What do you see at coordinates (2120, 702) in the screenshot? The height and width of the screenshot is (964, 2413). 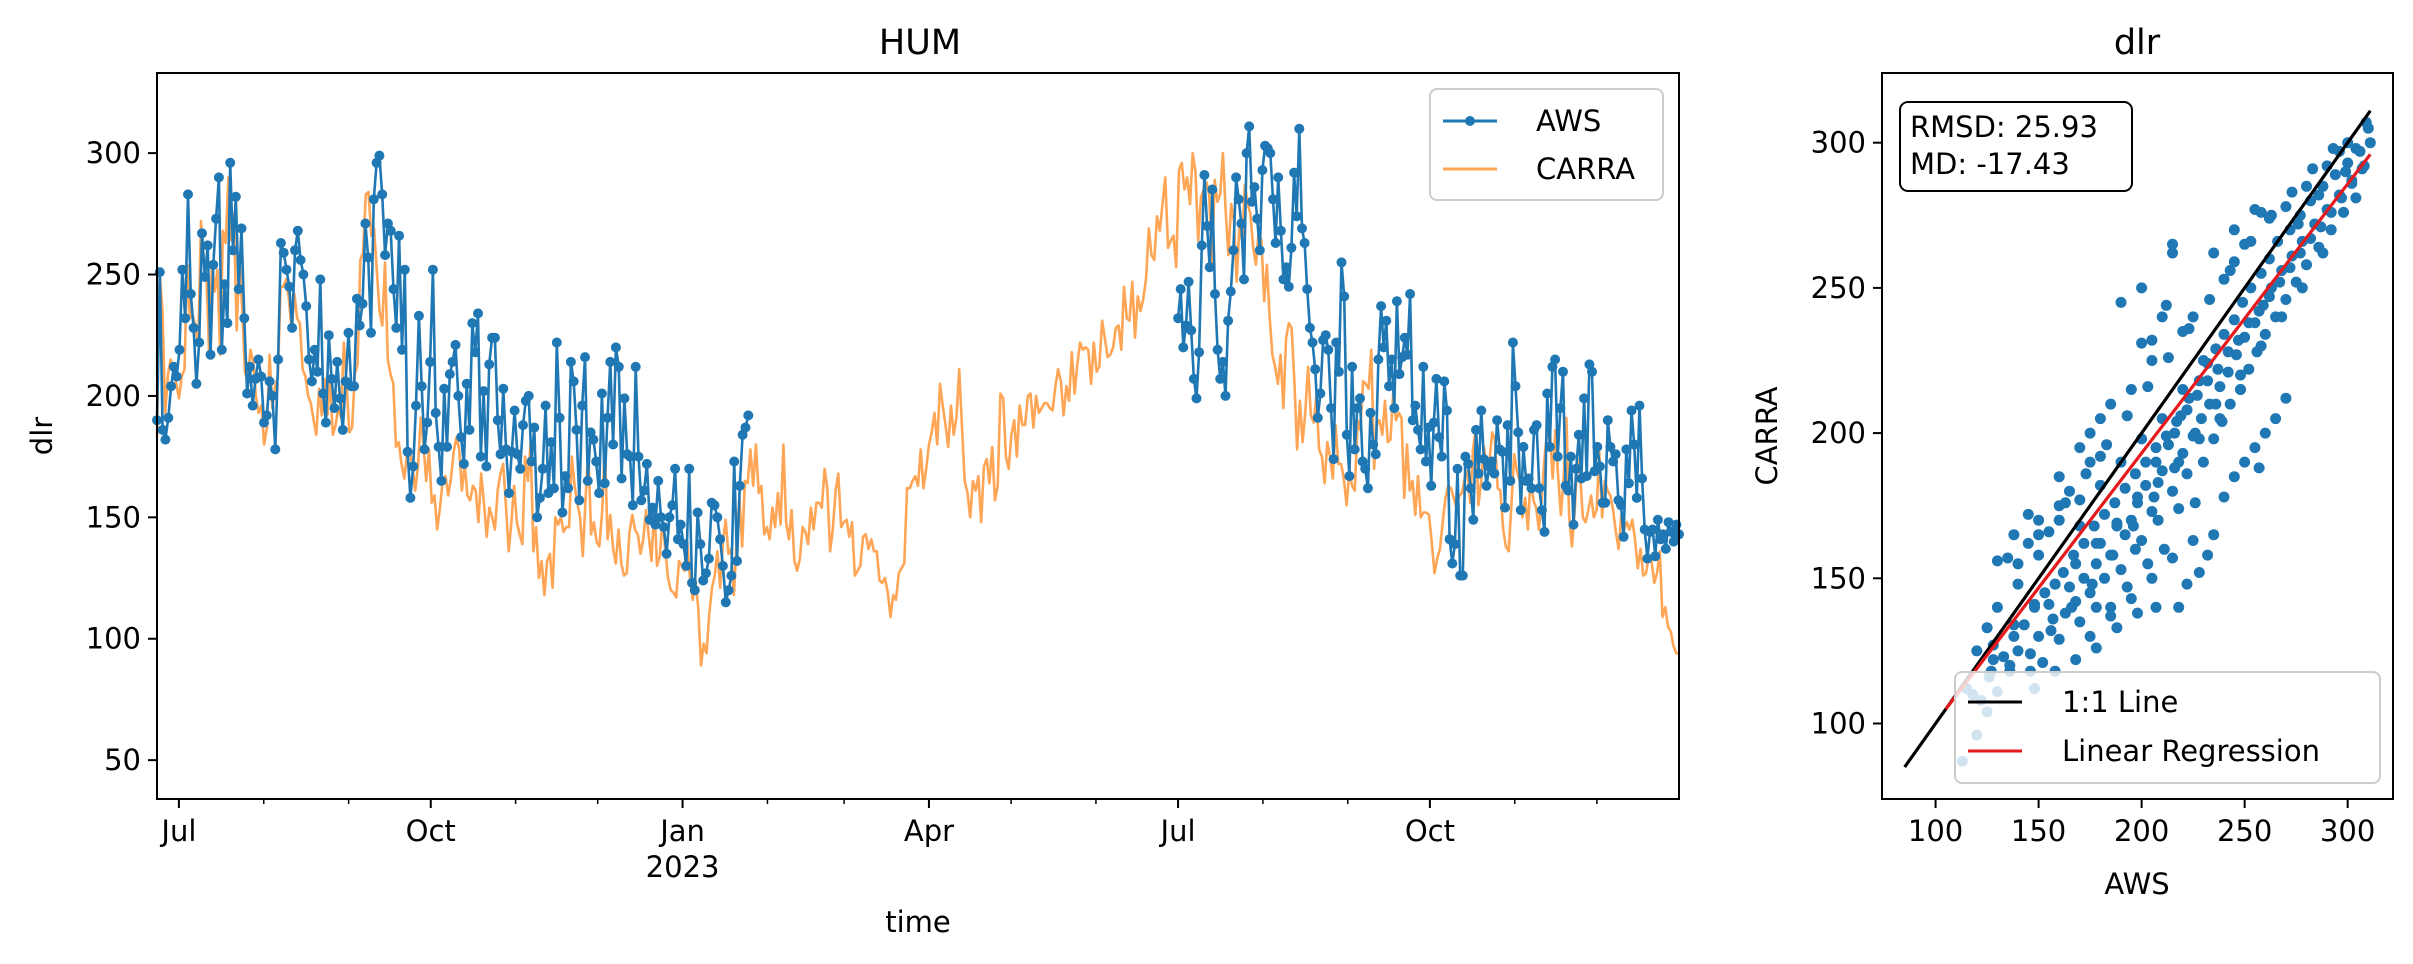 I see `legend-one-to-one-label: 1:1 Line` at bounding box center [2120, 702].